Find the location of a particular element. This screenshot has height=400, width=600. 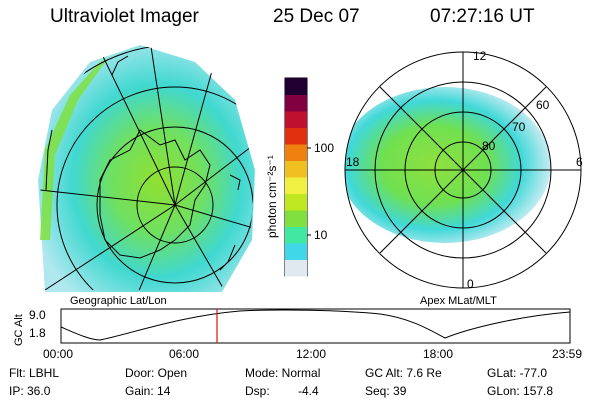

altitude-xtick-0600: 06:00 is located at coordinates (184, 354).